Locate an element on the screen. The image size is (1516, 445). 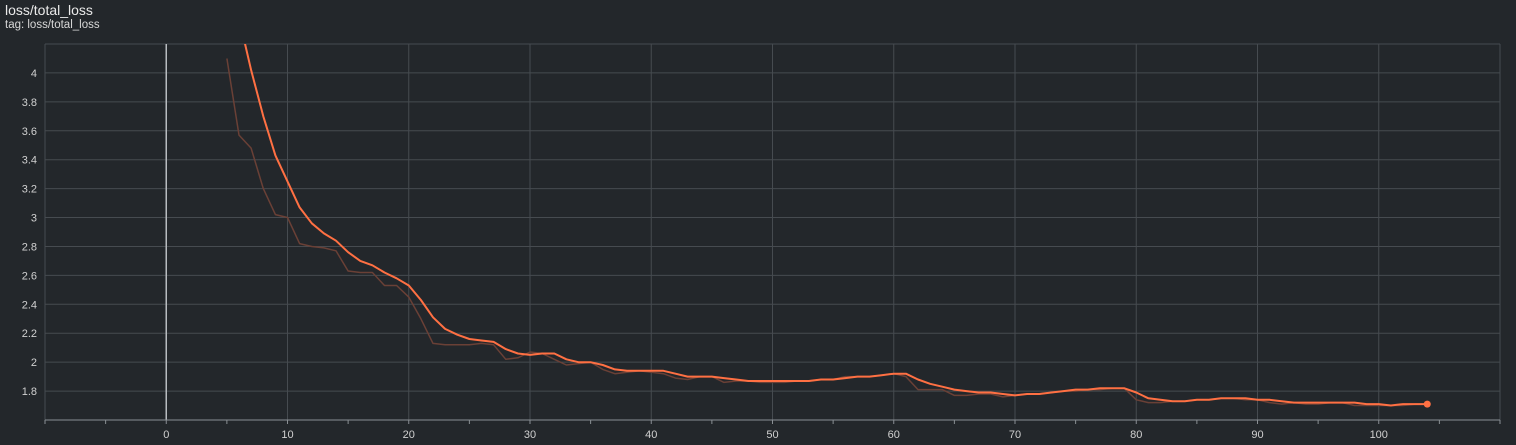
y-tick-label: 2 is located at coordinates (34, 363).